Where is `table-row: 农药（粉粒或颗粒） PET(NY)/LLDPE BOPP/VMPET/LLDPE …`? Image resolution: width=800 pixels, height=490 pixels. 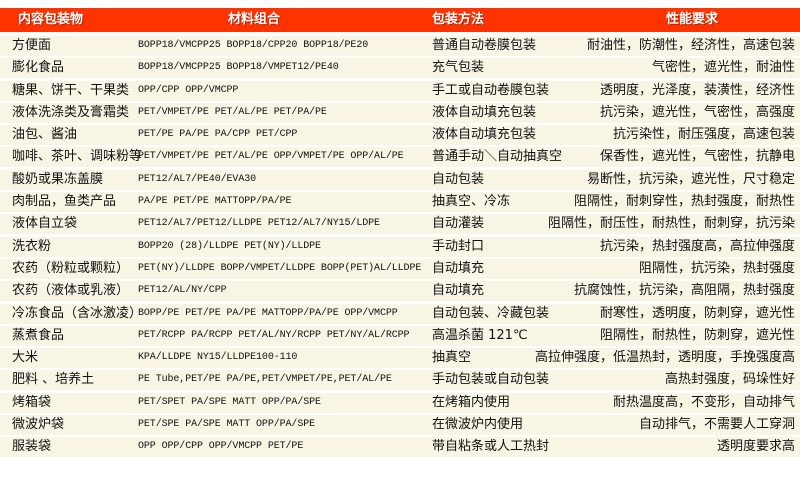 table-row: 农药（粉粒或颗粒） PET(NY)/LLDPE BOPP/VMPET/LLDPE … is located at coordinates (400, 268).